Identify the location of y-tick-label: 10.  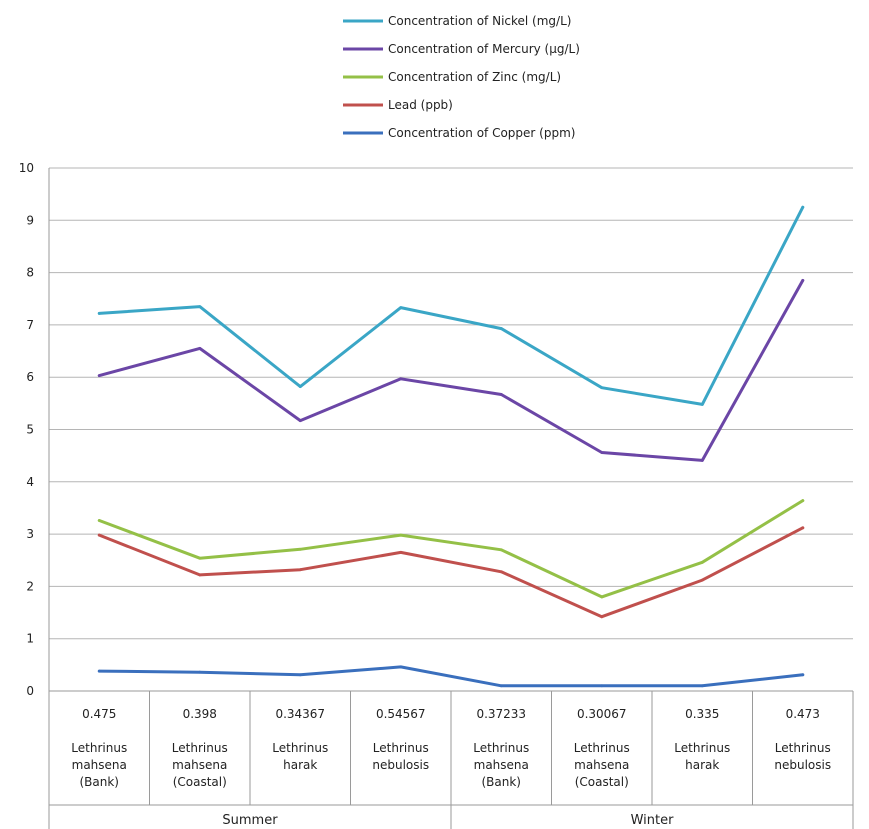
(26, 168).